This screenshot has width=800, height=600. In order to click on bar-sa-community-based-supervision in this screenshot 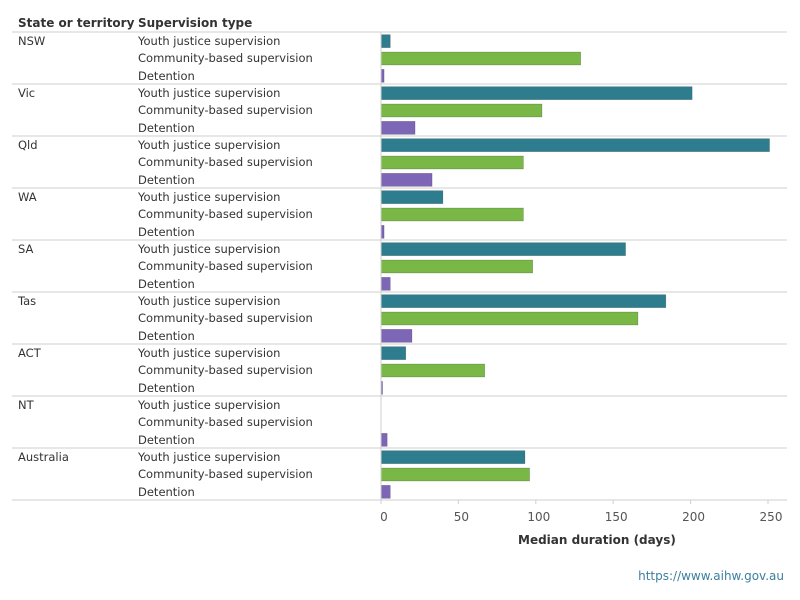, I will do `click(457, 266)`.